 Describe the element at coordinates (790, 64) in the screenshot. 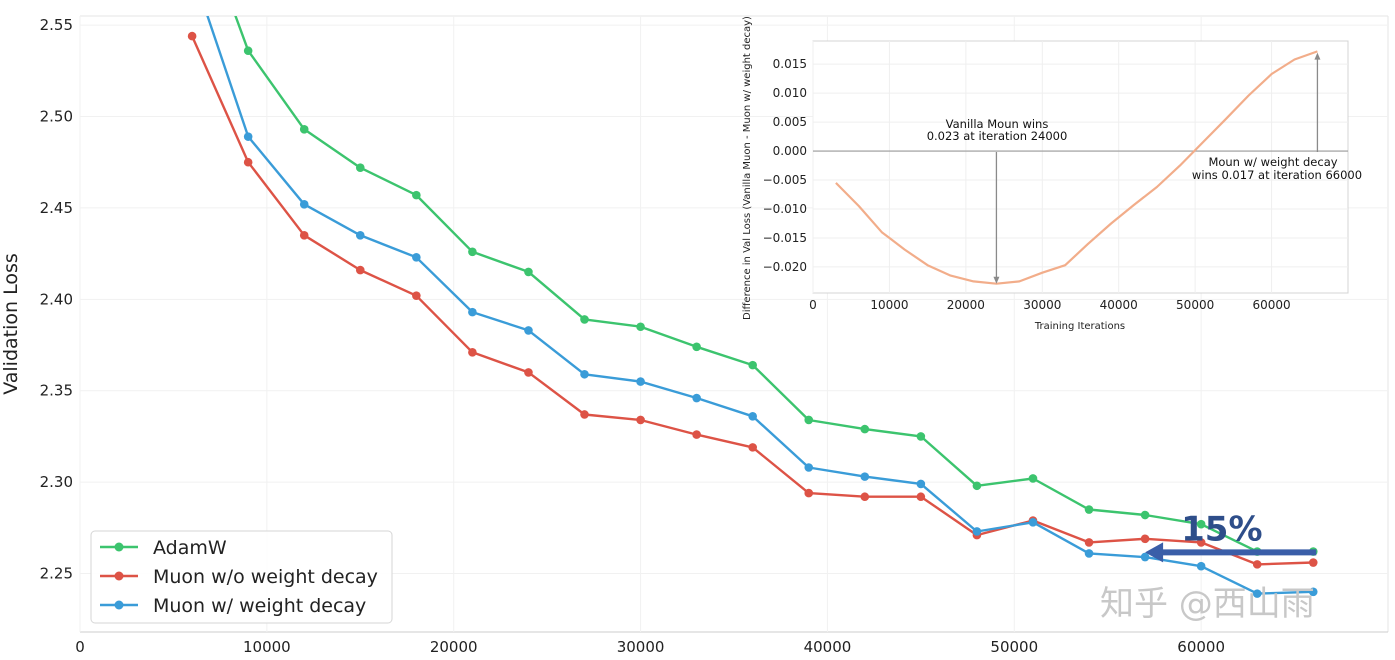

I see `inset-ytick-label: 0.015` at that location.